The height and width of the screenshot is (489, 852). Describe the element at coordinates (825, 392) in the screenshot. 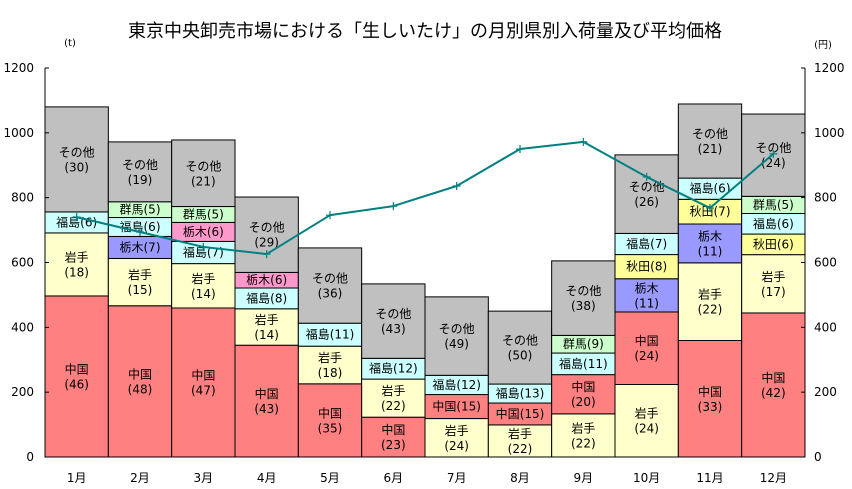

I see `right-y-tick-label: 200` at that location.